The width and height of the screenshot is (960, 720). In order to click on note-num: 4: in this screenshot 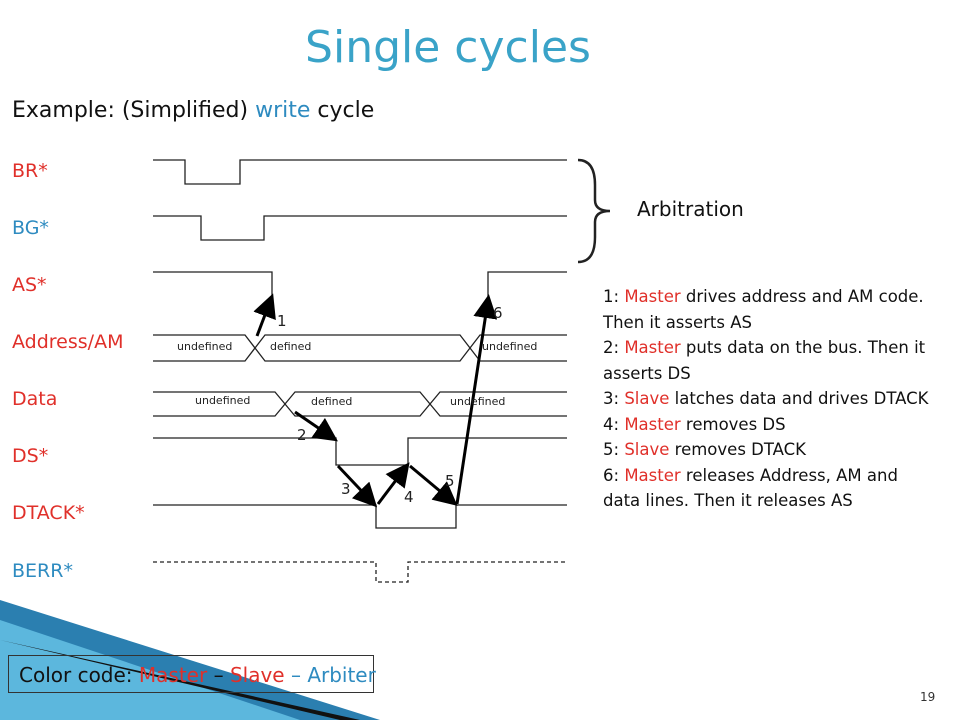, I will do `click(611, 424)`.